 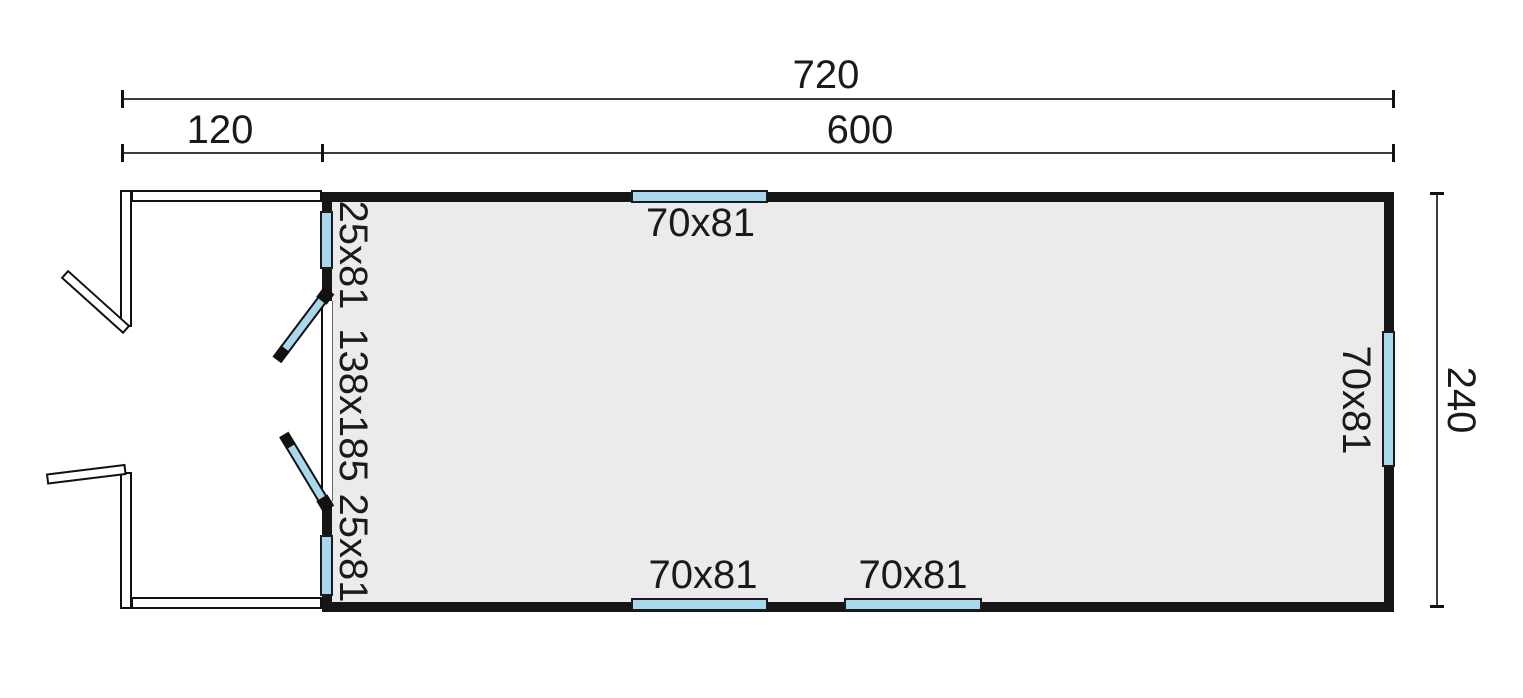 What do you see at coordinates (699, 196) in the screenshot?
I see `window-top` at bounding box center [699, 196].